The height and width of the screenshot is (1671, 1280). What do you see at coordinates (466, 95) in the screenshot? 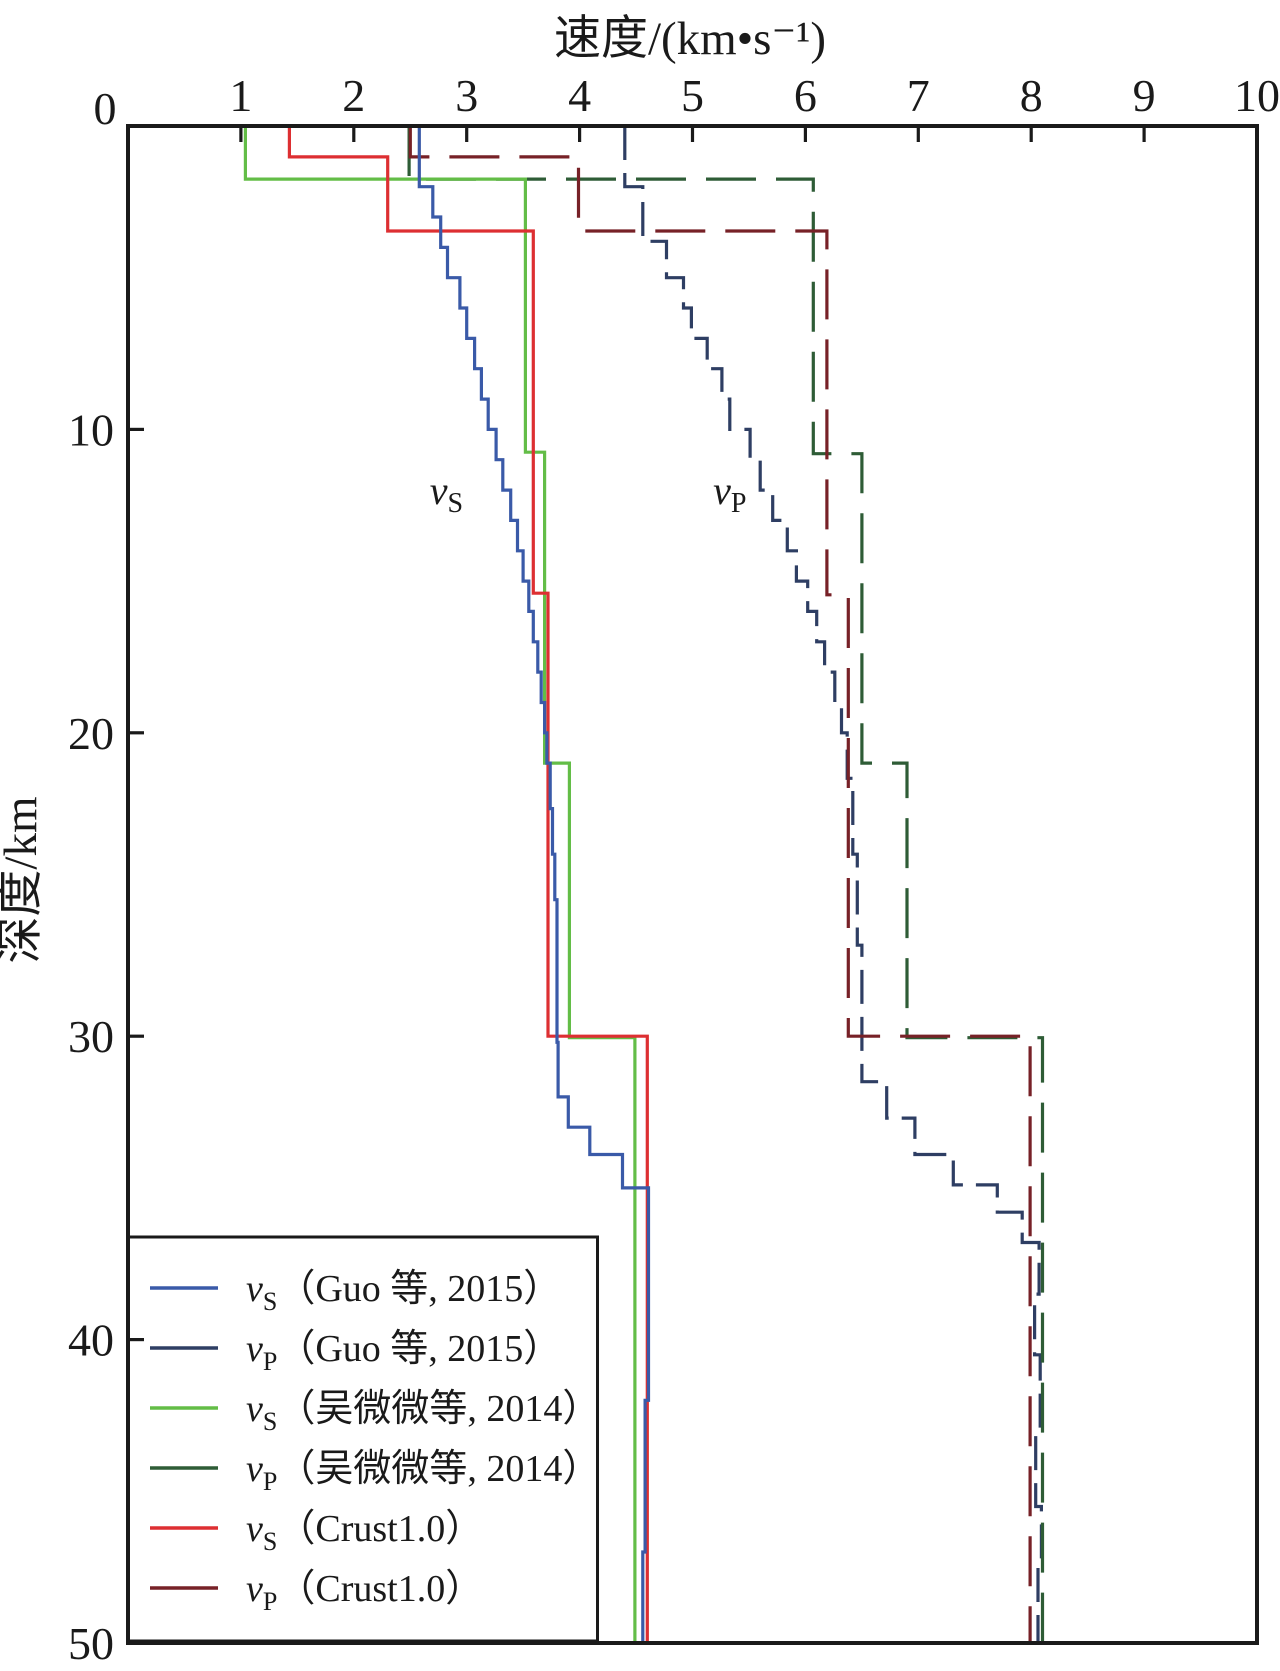
I see `x-tick-label-3: 3` at bounding box center [466, 95].